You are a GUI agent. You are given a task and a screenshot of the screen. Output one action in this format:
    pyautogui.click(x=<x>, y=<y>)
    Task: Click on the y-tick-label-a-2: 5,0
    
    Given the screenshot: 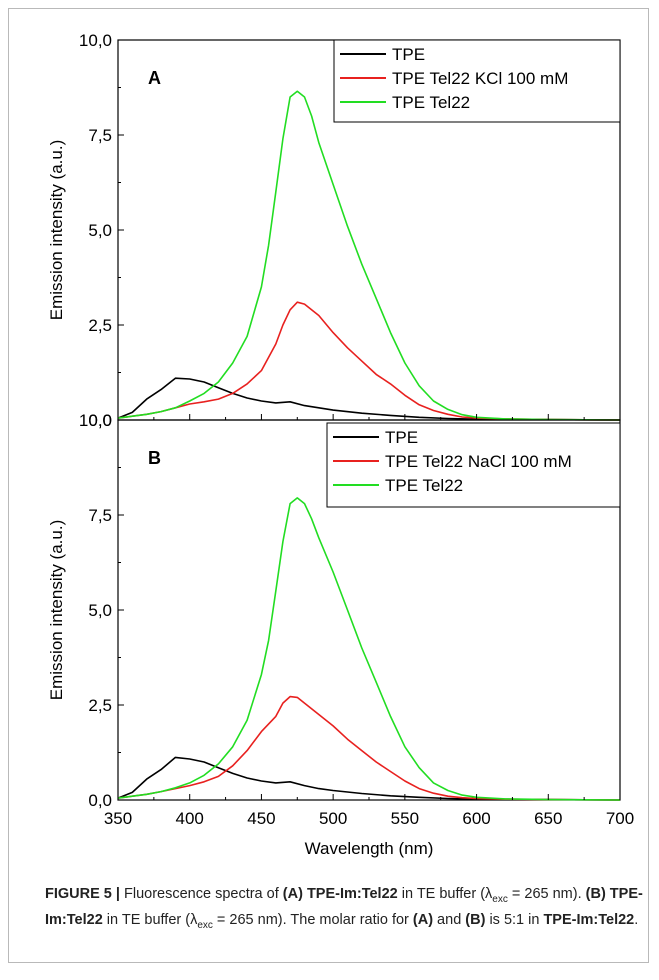 What is the action you would take?
    pyautogui.click(x=100, y=230)
    